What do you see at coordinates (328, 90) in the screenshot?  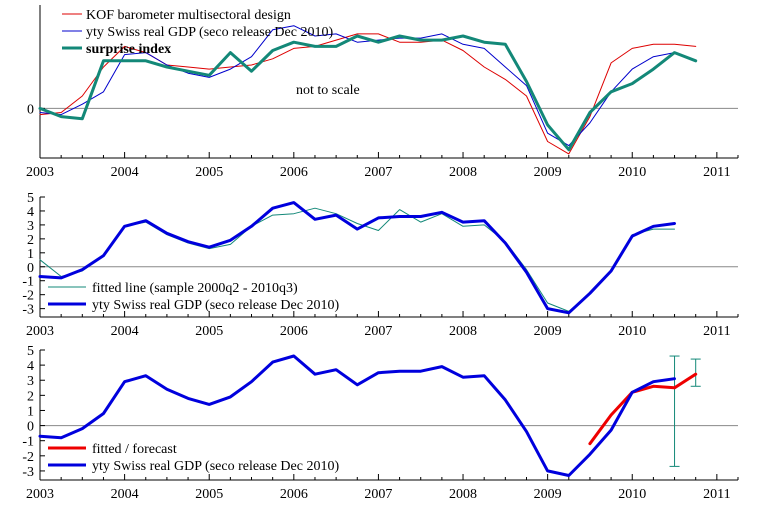 I see `annotation-note: not to scale` at bounding box center [328, 90].